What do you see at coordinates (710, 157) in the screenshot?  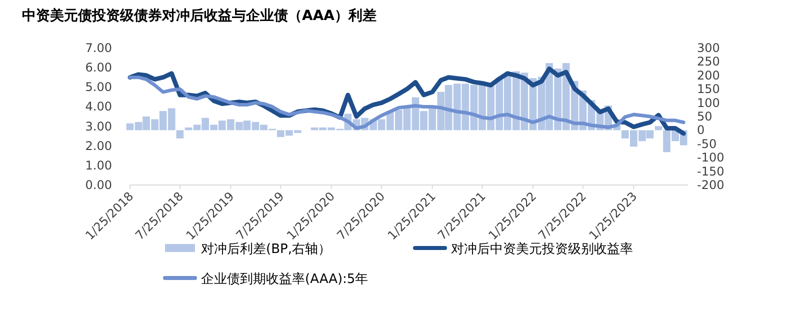 I see `y2-tick-label: -100` at bounding box center [710, 157].